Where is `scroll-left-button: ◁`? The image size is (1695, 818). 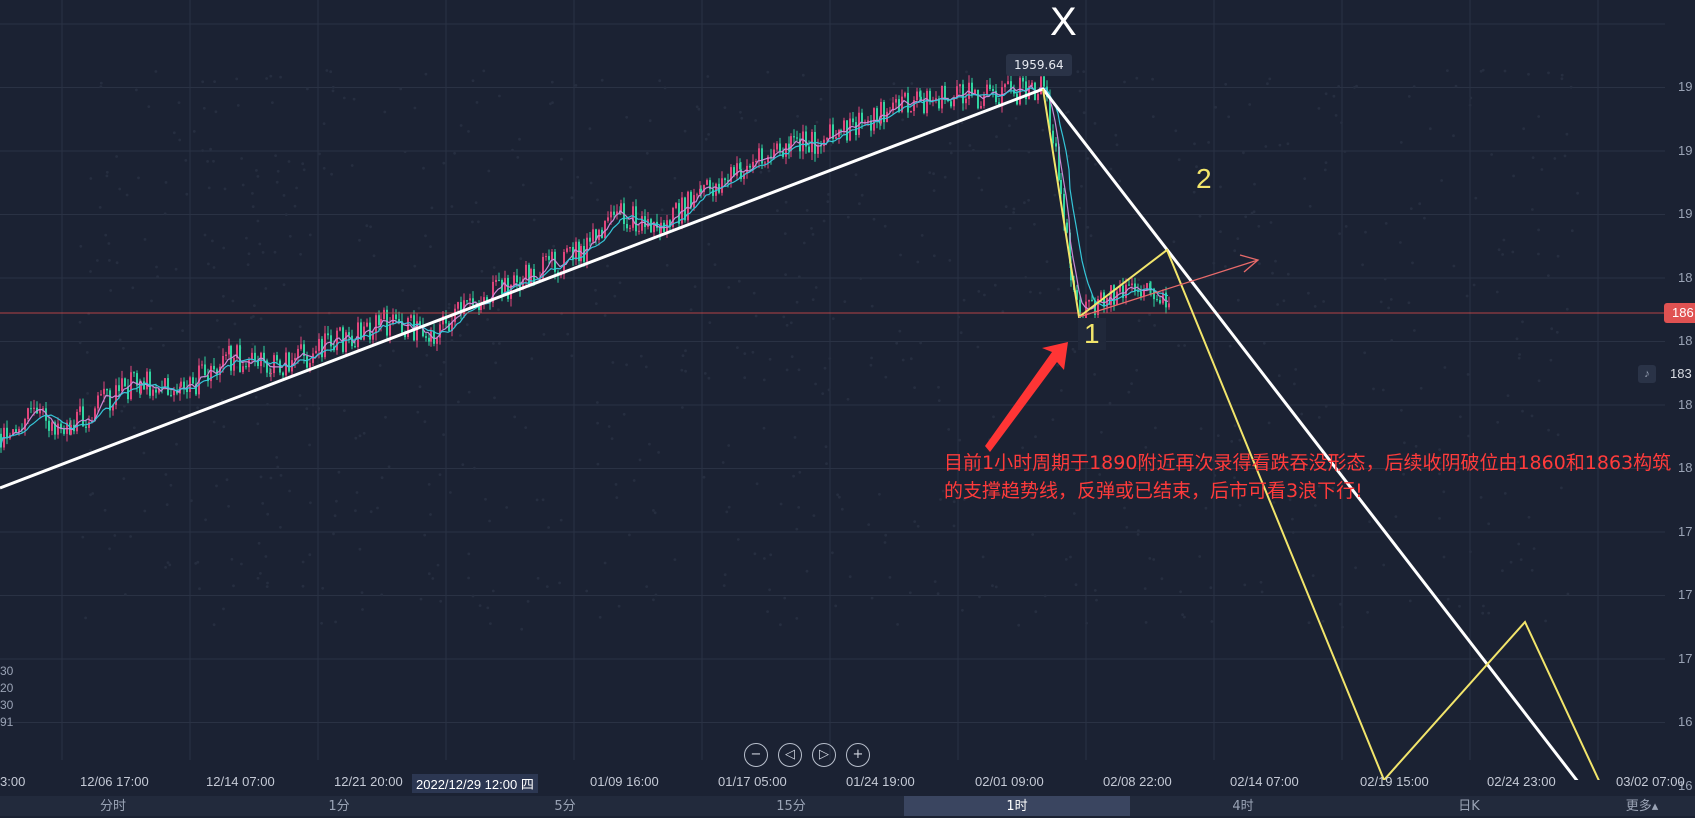
scroll-left-button: ◁ is located at coordinates (790, 755).